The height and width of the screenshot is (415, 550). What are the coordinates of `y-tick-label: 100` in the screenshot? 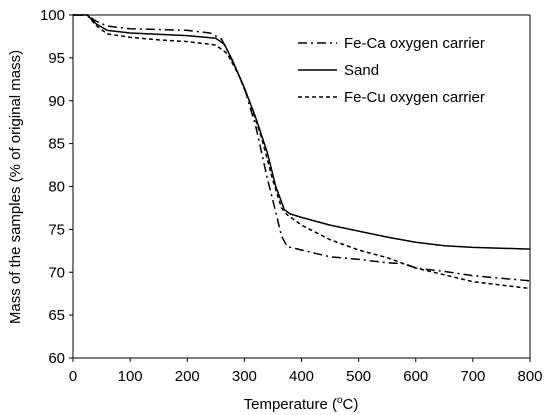 It's located at (52, 15).